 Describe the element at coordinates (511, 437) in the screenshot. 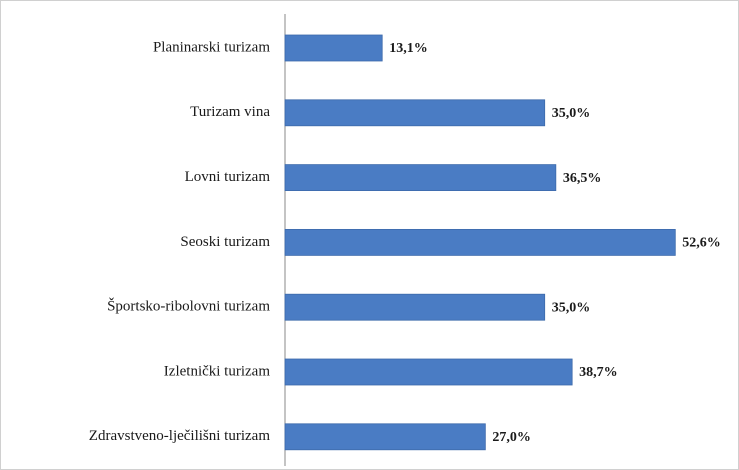

I see `value-label: 27,0%` at that location.